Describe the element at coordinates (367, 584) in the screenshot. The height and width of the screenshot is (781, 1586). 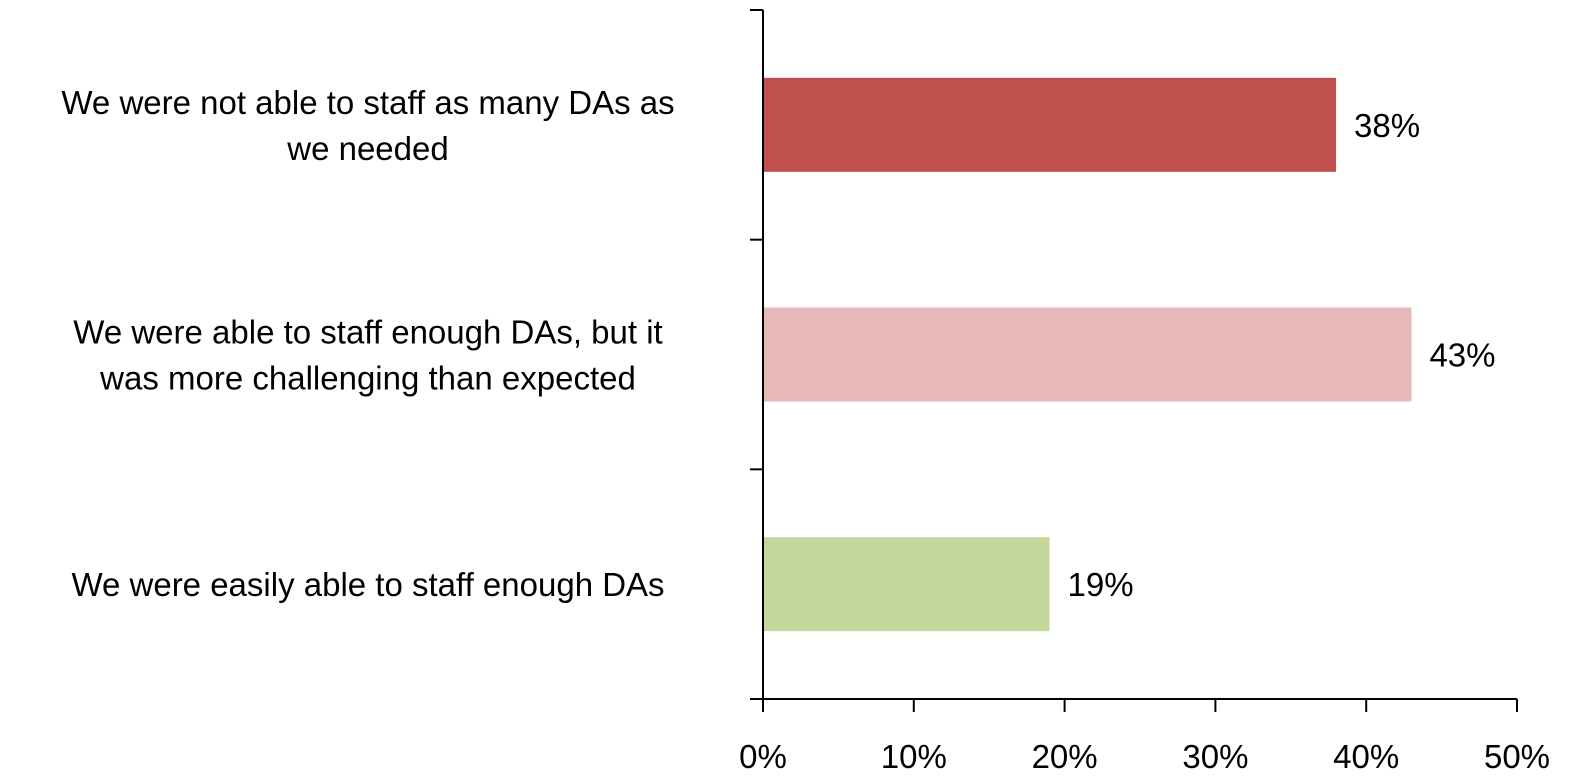
I see `category-label-3: We were easily able to staff enough DAs` at that location.